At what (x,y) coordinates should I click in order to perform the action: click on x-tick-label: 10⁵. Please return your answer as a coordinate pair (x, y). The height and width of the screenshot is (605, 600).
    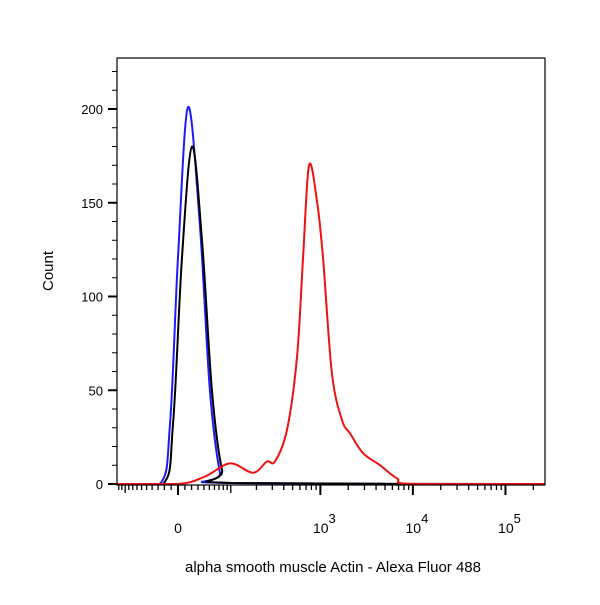
    Looking at the image, I should click on (509, 523).